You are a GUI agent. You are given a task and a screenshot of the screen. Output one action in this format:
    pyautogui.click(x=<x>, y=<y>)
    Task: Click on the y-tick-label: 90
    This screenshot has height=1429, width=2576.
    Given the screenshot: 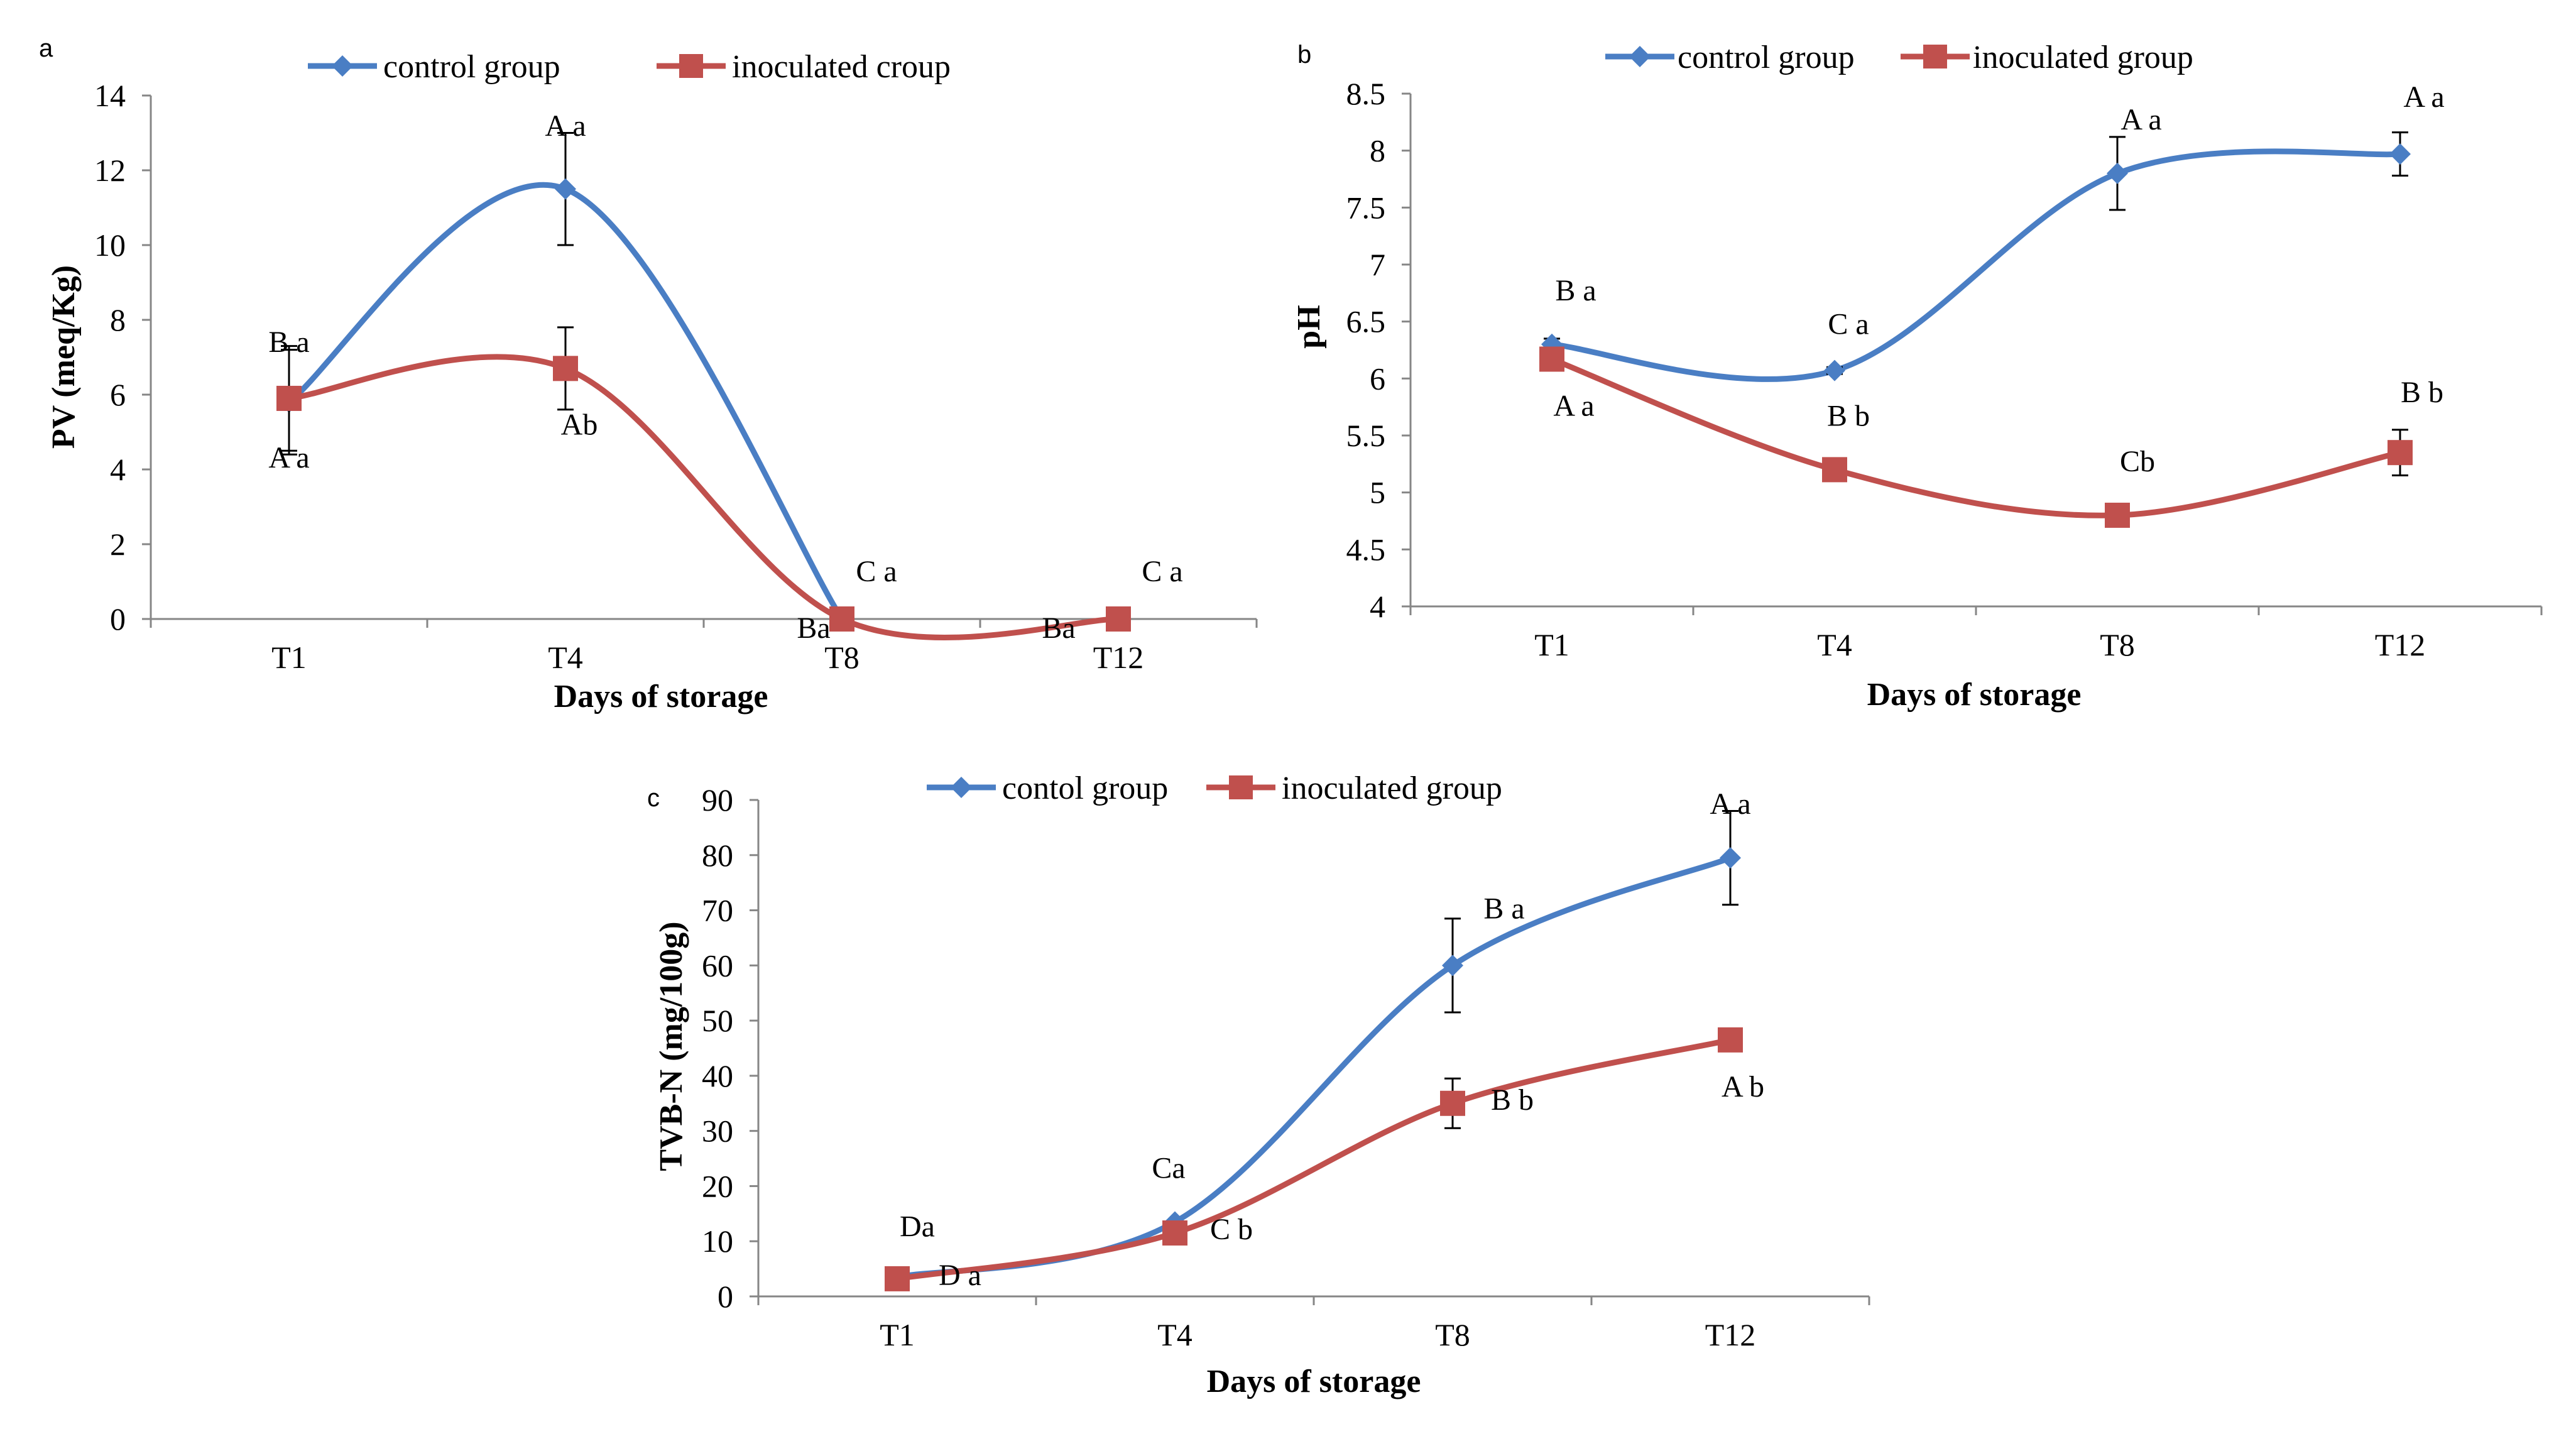 What is the action you would take?
    pyautogui.click(x=717, y=800)
    